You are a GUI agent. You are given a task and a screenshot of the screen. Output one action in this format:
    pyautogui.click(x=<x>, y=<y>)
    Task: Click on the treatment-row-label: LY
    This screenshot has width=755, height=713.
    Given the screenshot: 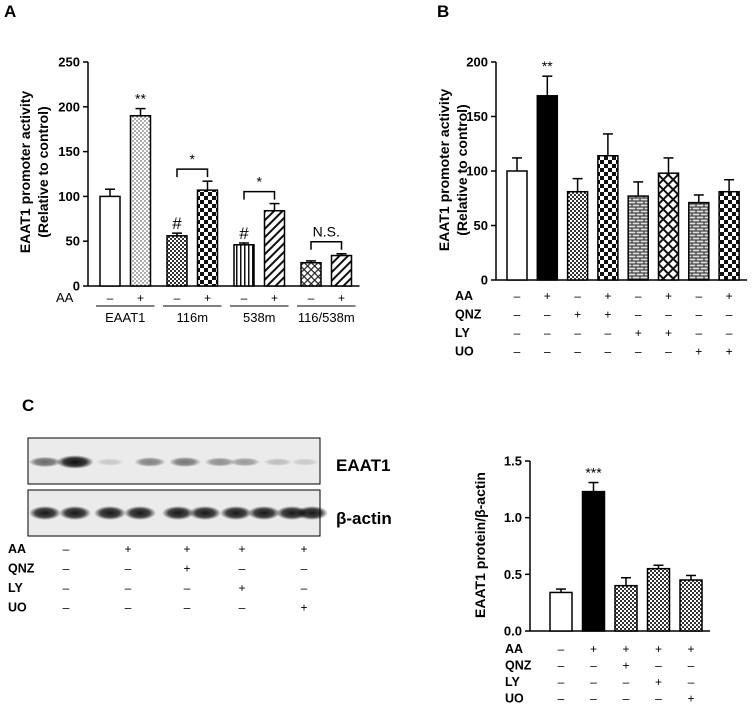 What is the action you would take?
    pyautogui.click(x=462, y=333)
    